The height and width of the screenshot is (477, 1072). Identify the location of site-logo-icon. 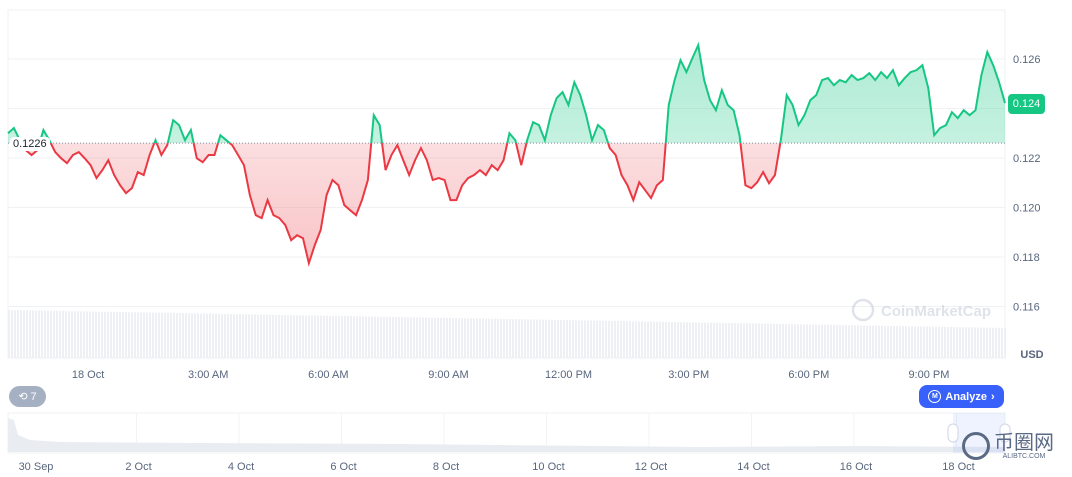
(976, 446).